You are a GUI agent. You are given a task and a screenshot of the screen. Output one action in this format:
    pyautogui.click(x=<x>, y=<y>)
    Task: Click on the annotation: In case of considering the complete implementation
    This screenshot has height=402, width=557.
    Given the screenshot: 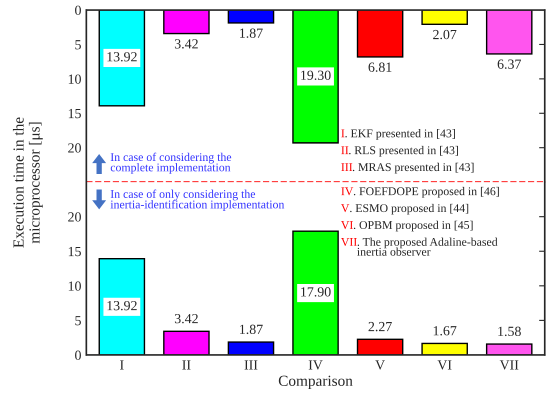 What is the action you would take?
    pyautogui.click(x=171, y=163)
    